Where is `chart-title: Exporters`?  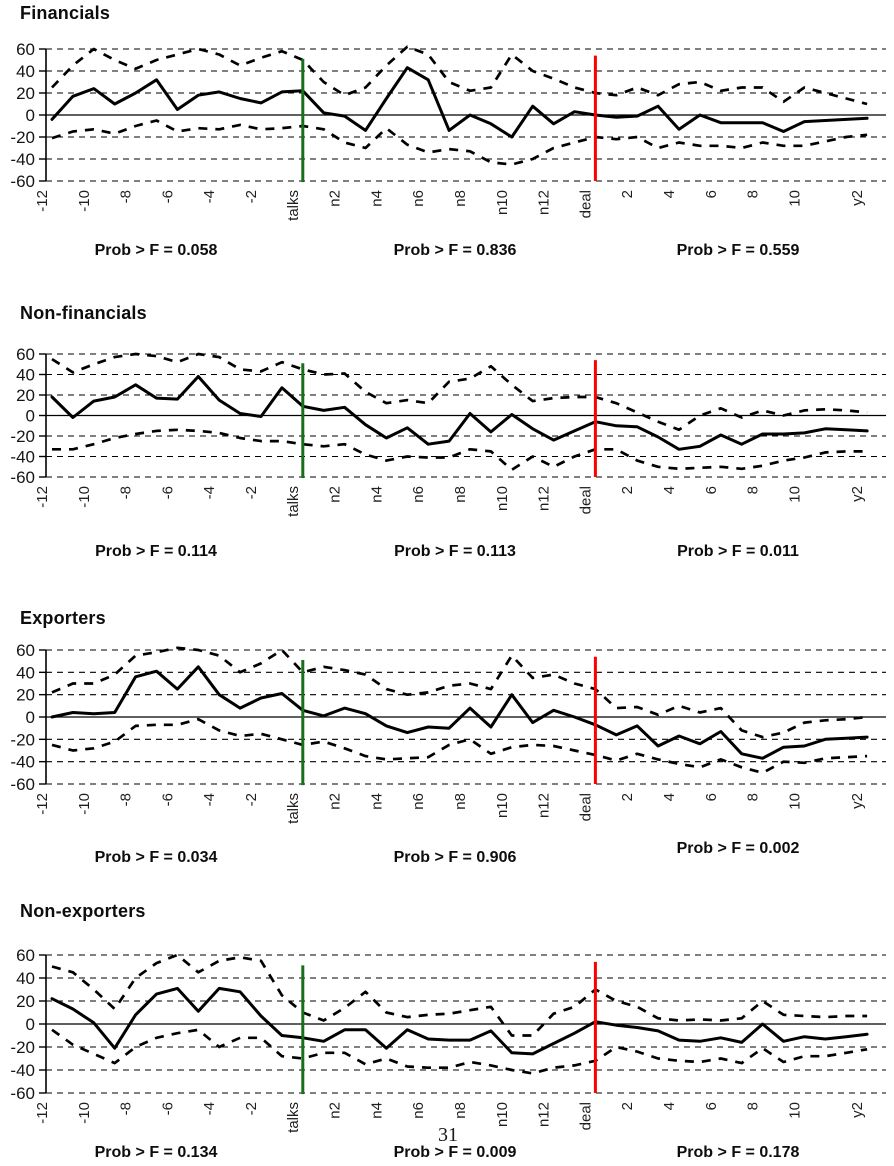
chart-title: Exporters is located at coordinates (63, 618).